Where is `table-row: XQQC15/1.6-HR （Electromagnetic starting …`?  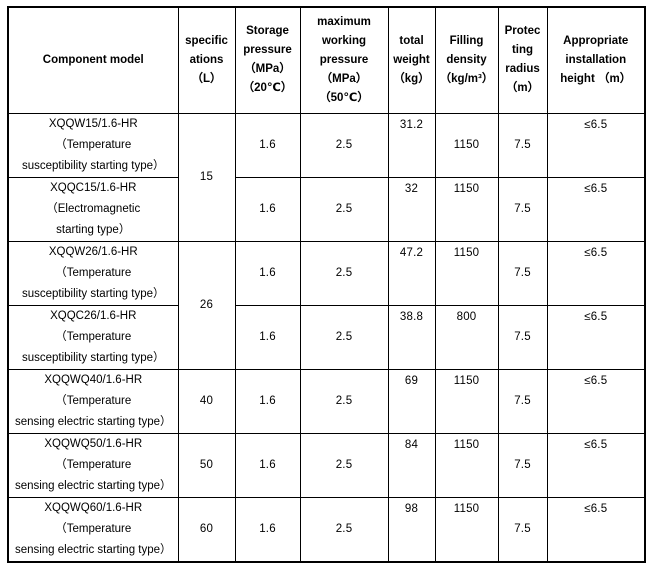
table-row: XQQC15/1.6-HR （Electromagnetic starting … is located at coordinates (326, 209).